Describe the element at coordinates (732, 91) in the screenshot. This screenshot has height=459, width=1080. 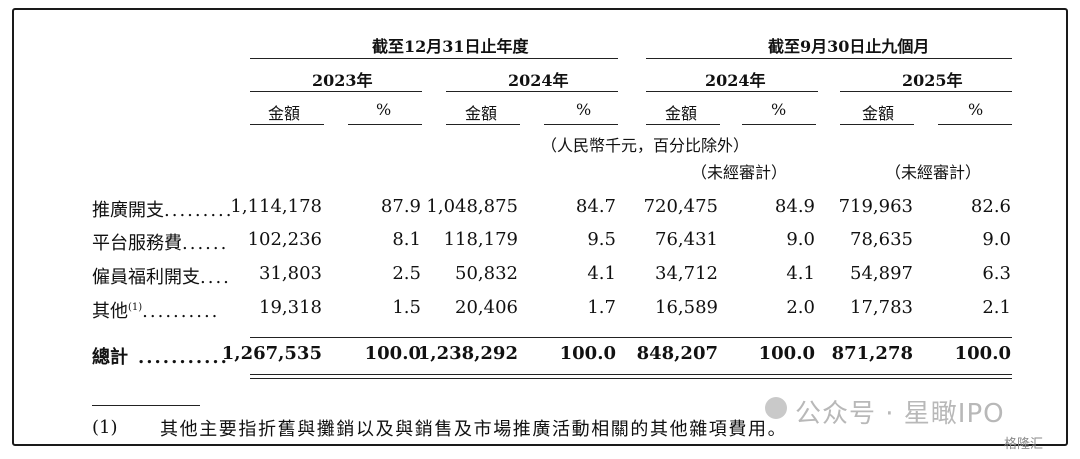
I see `year-underline-2024-9m` at that location.